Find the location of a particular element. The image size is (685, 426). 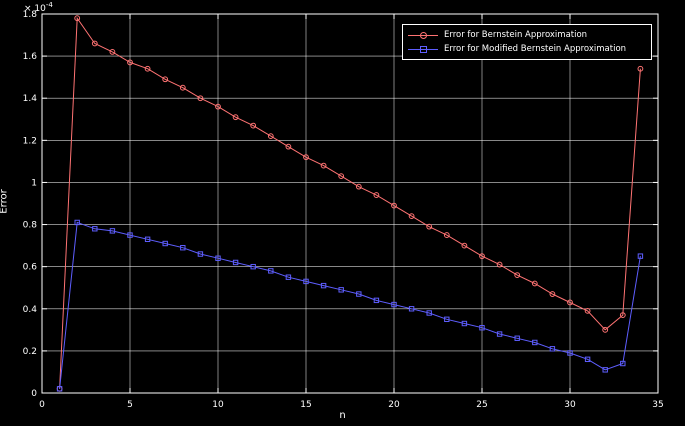

x-tick-label: 25 is located at coordinates (481, 405).